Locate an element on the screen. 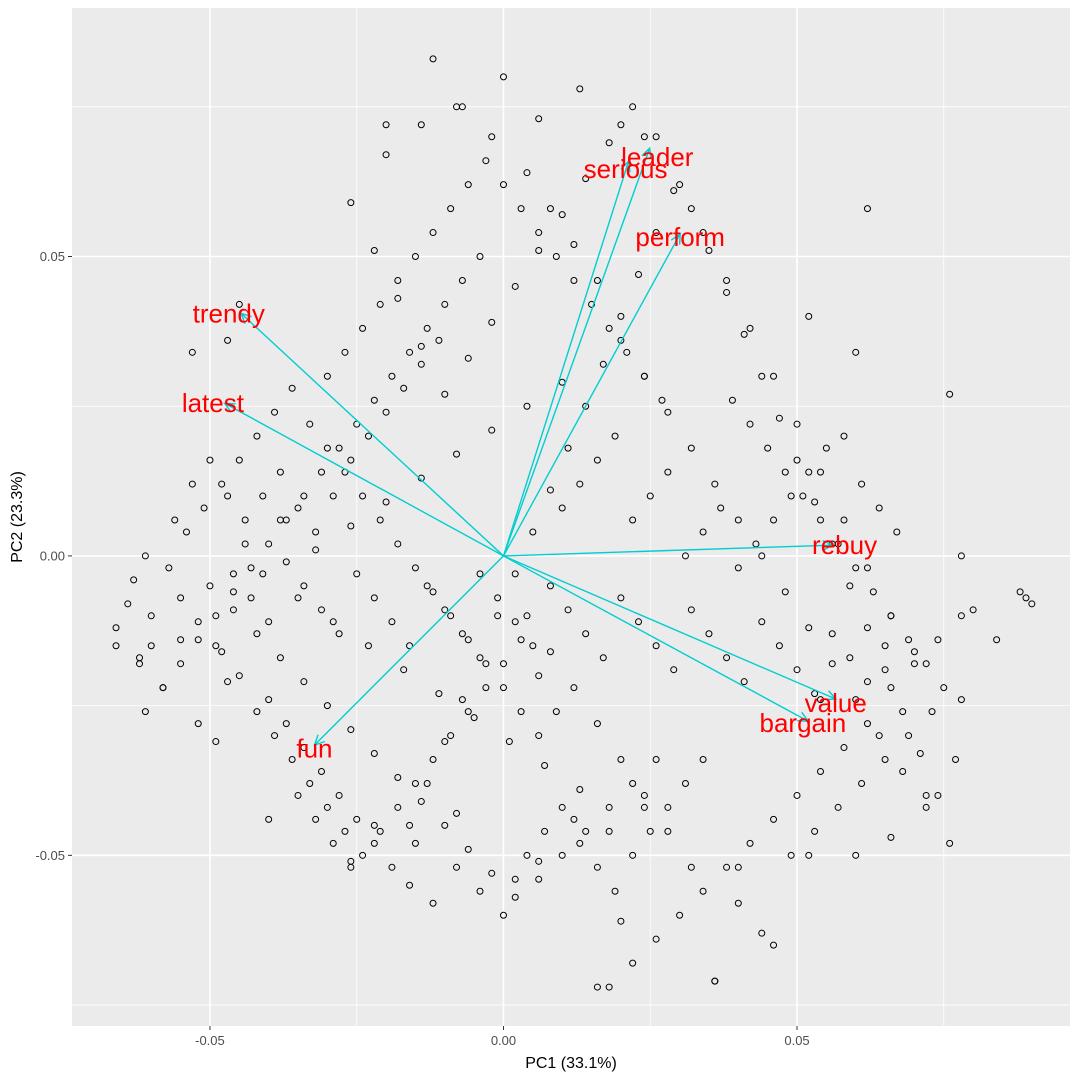 Image resolution: width=1080 pixels, height=1080 pixels. loading-label-value: value is located at coordinates (836, 703).